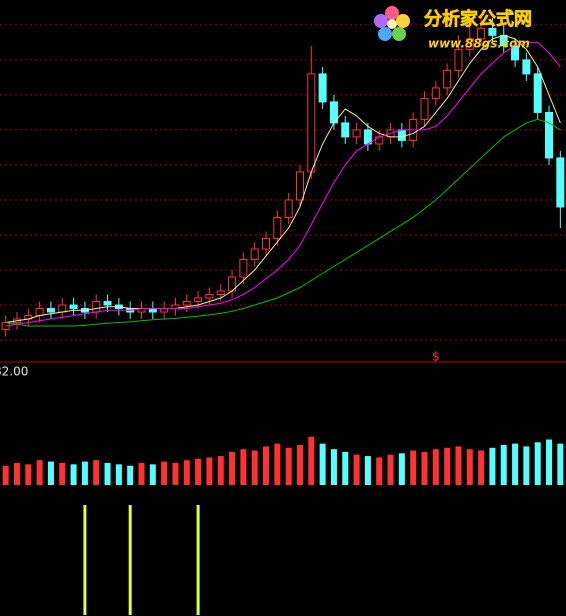 The height and width of the screenshot is (616, 566). What do you see at coordinates (392, 23) in the screenshot?
I see `logo-flower` at bounding box center [392, 23].